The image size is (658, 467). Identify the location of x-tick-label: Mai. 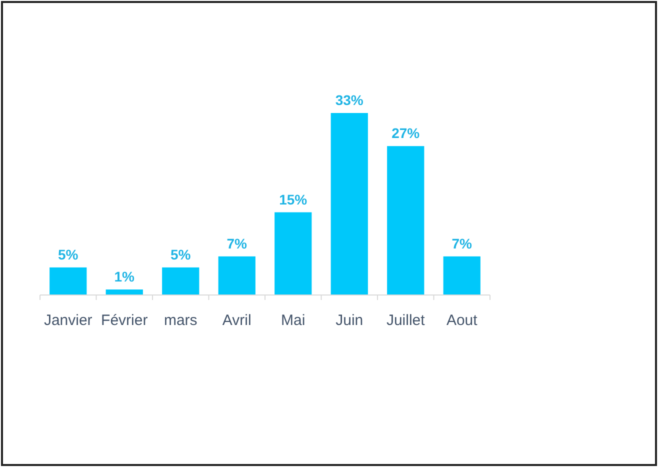
(293, 320).